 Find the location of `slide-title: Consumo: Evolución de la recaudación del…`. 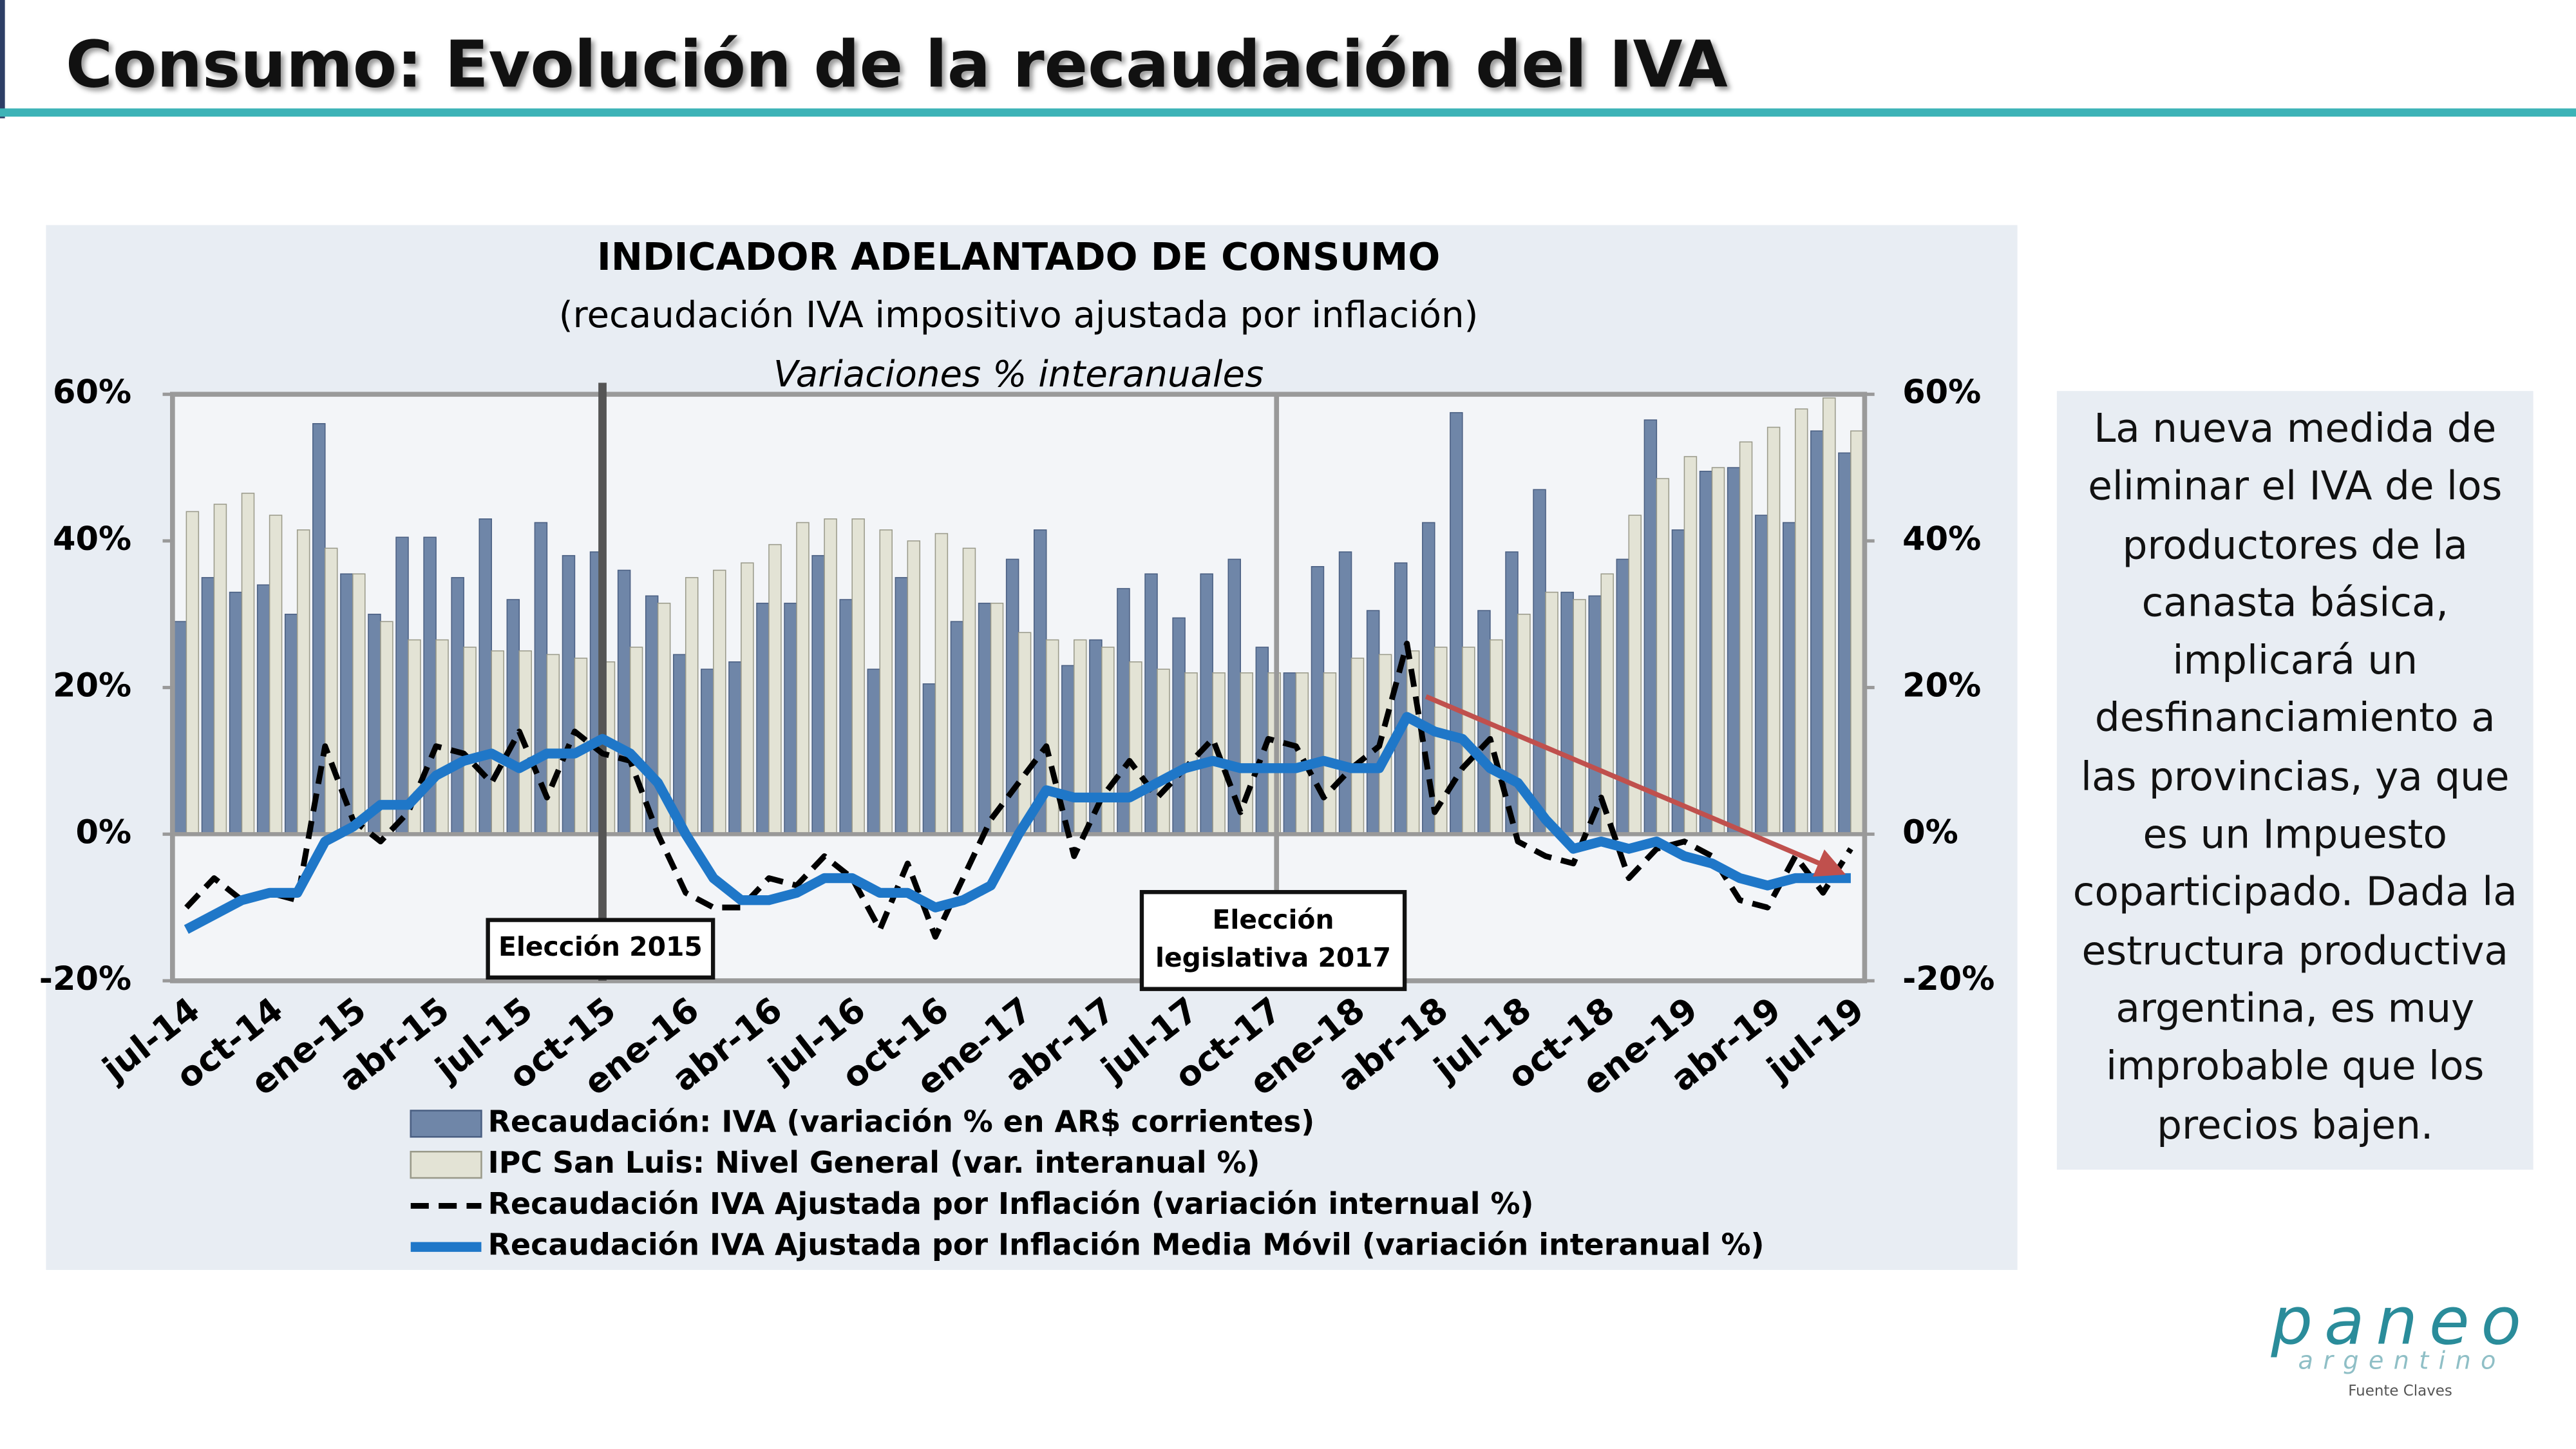

slide-title: Consumo: Evolución de la recaudación del… is located at coordinates (897, 65).